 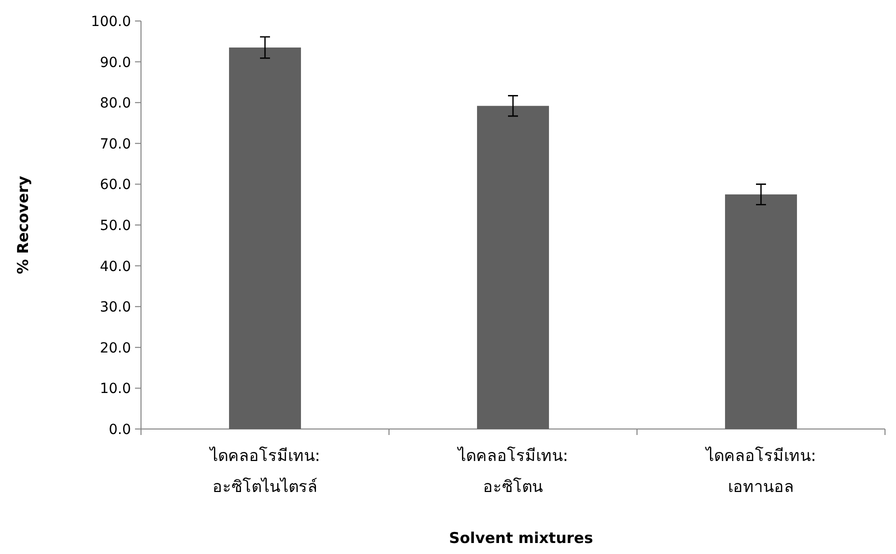 What do you see at coordinates (115, 62) in the screenshot?
I see `y-tick-label: 90.0` at bounding box center [115, 62].